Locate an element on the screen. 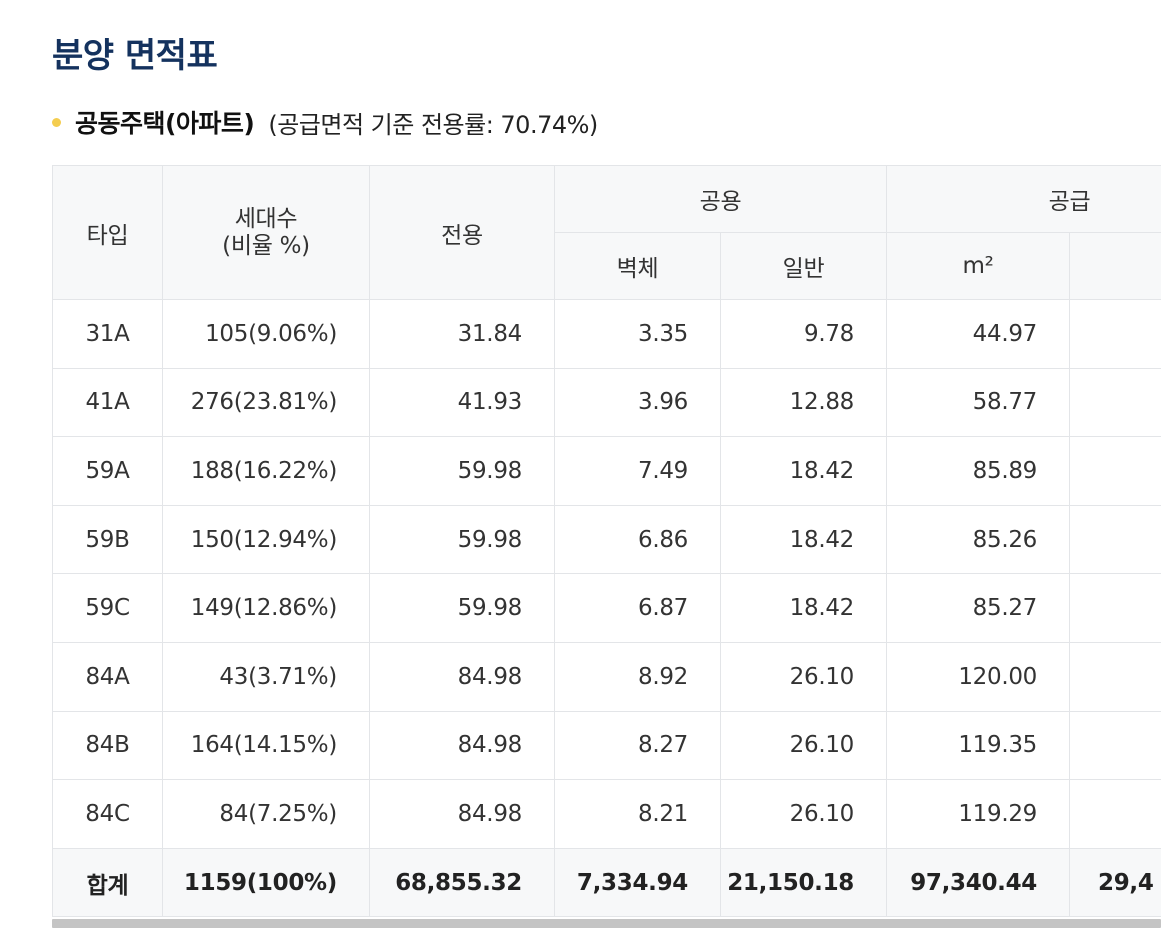 This screenshot has width=1161, height=944. header-exclusive: 전용 is located at coordinates (462, 232).